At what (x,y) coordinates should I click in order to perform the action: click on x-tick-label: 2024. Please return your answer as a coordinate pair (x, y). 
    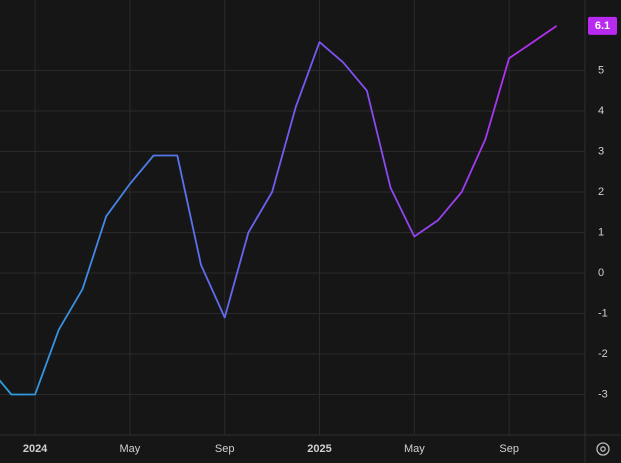
    Looking at the image, I should click on (35, 449).